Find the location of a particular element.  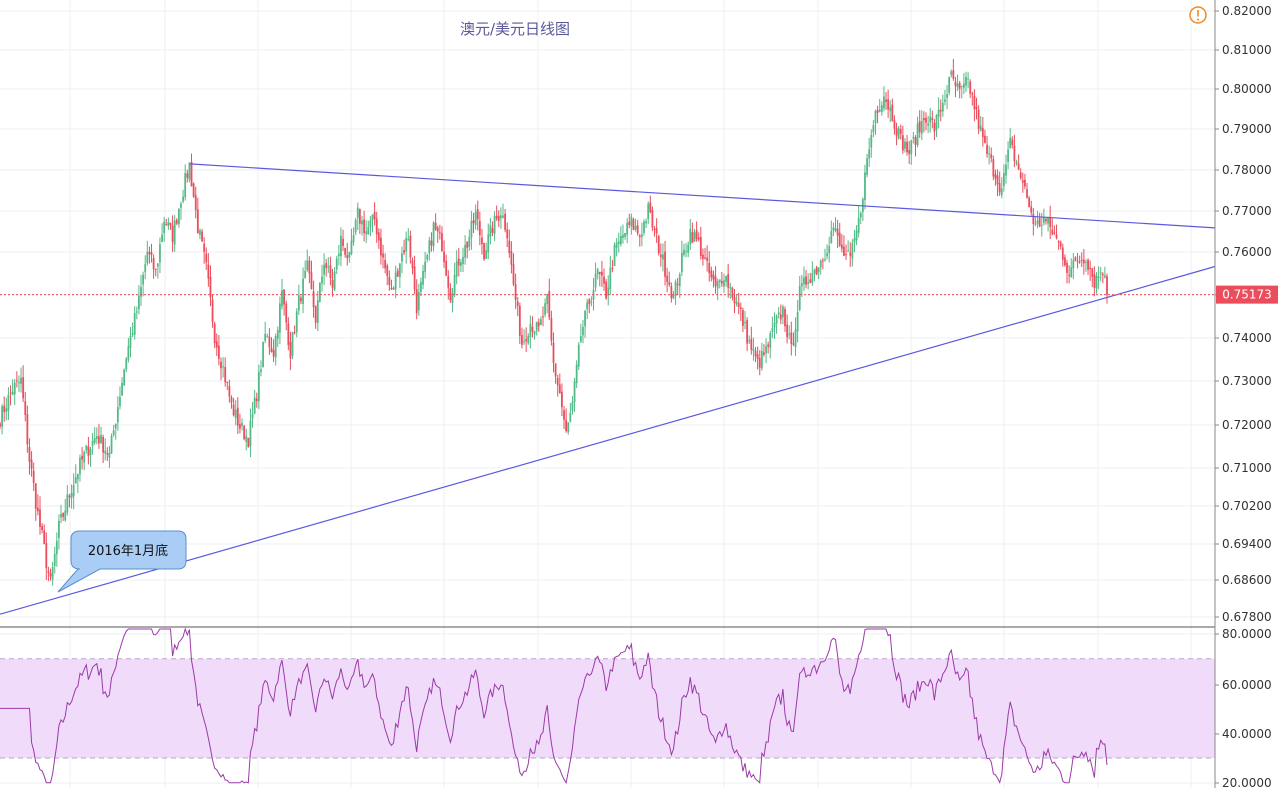

price-tick-label: 0.71000 is located at coordinates (1247, 468).